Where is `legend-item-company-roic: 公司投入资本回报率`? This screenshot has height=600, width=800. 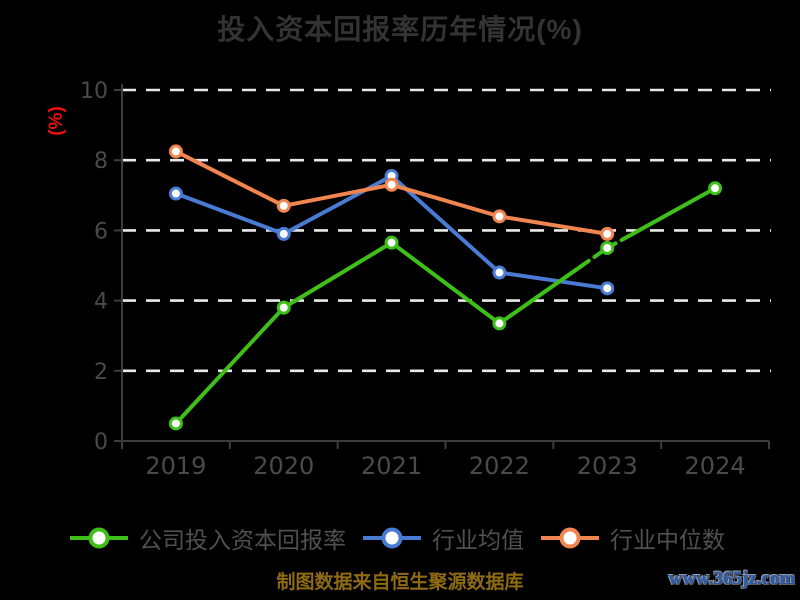
legend-item-company-roic: 公司投入资本回报率 is located at coordinates (208, 538).